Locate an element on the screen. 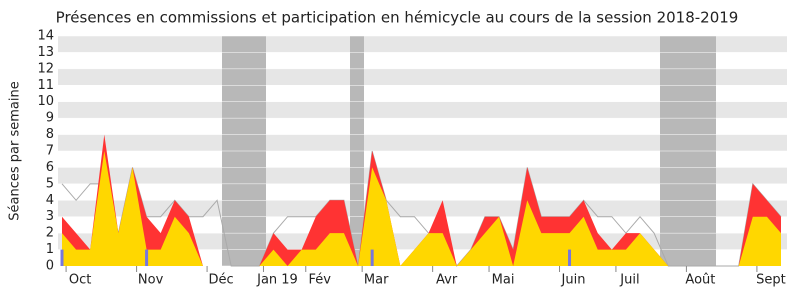 This screenshot has width=790, height=300. y-tick-label: 8 is located at coordinates (50, 134).